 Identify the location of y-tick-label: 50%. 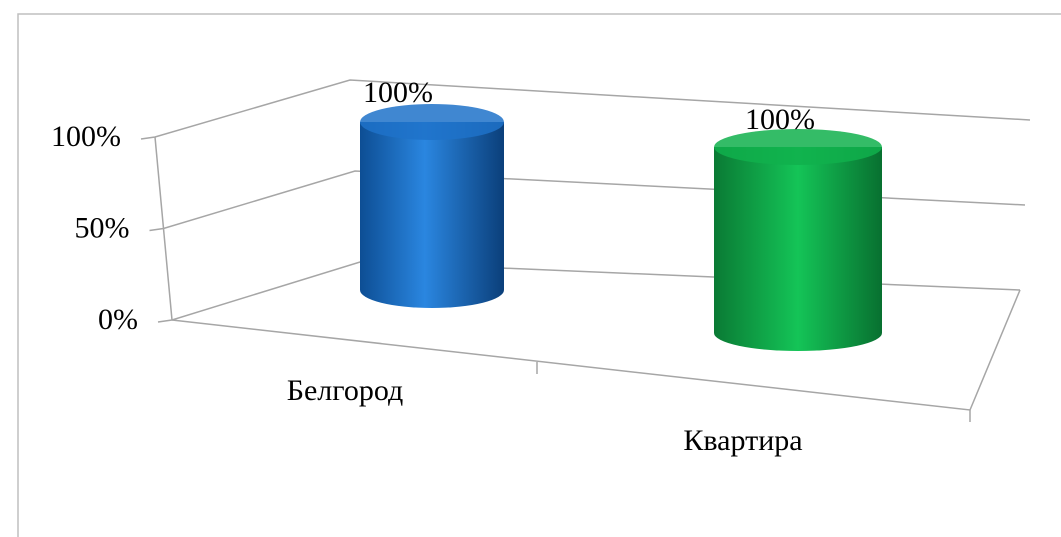
(102, 227).